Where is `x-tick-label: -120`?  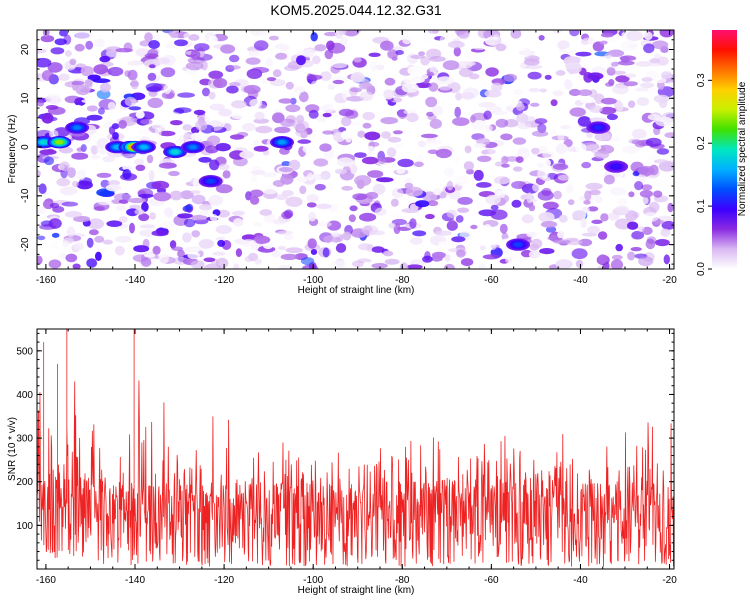 x-tick-label: -120 is located at coordinates (224, 580).